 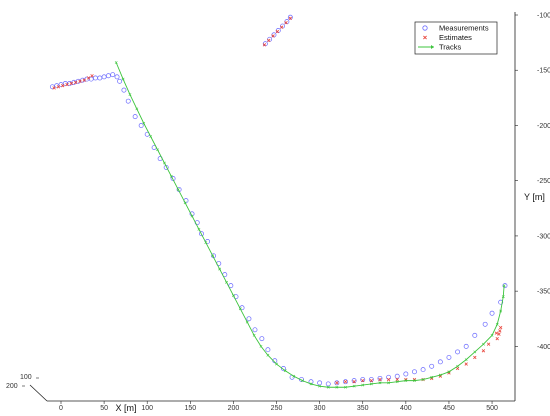 I want to click on y-tick-label: -400, so click(x=543, y=347).